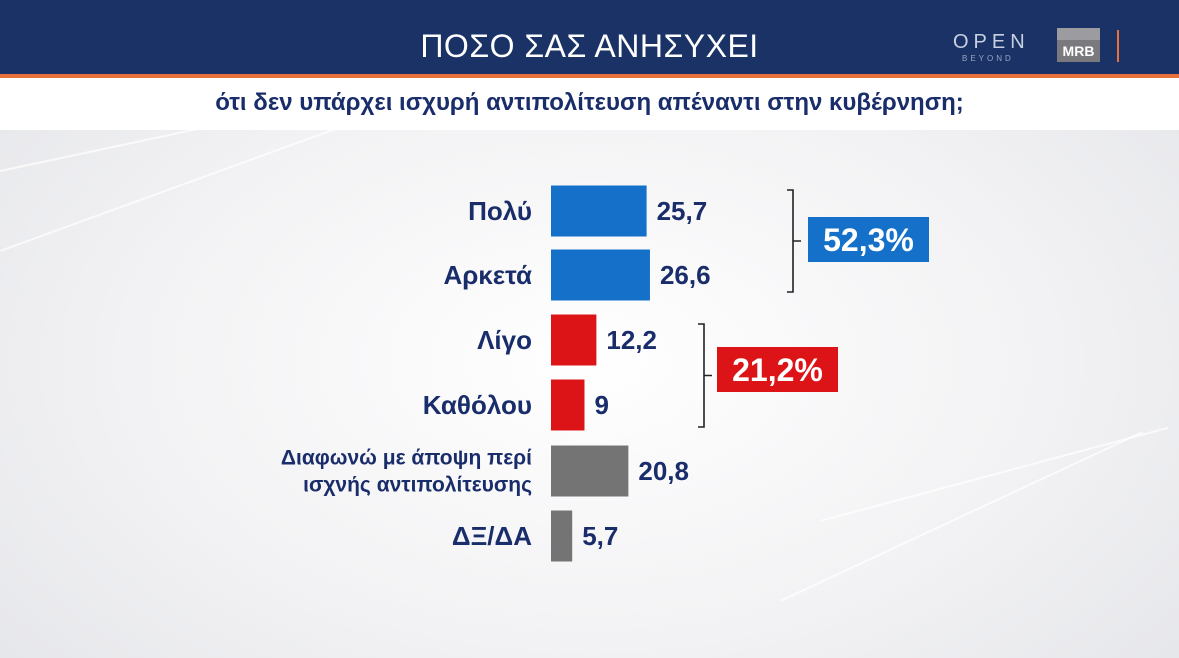 The width and height of the screenshot is (1179, 658). What do you see at coordinates (1078, 34) in the screenshot?
I see `mrb-logo-top` at bounding box center [1078, 34].